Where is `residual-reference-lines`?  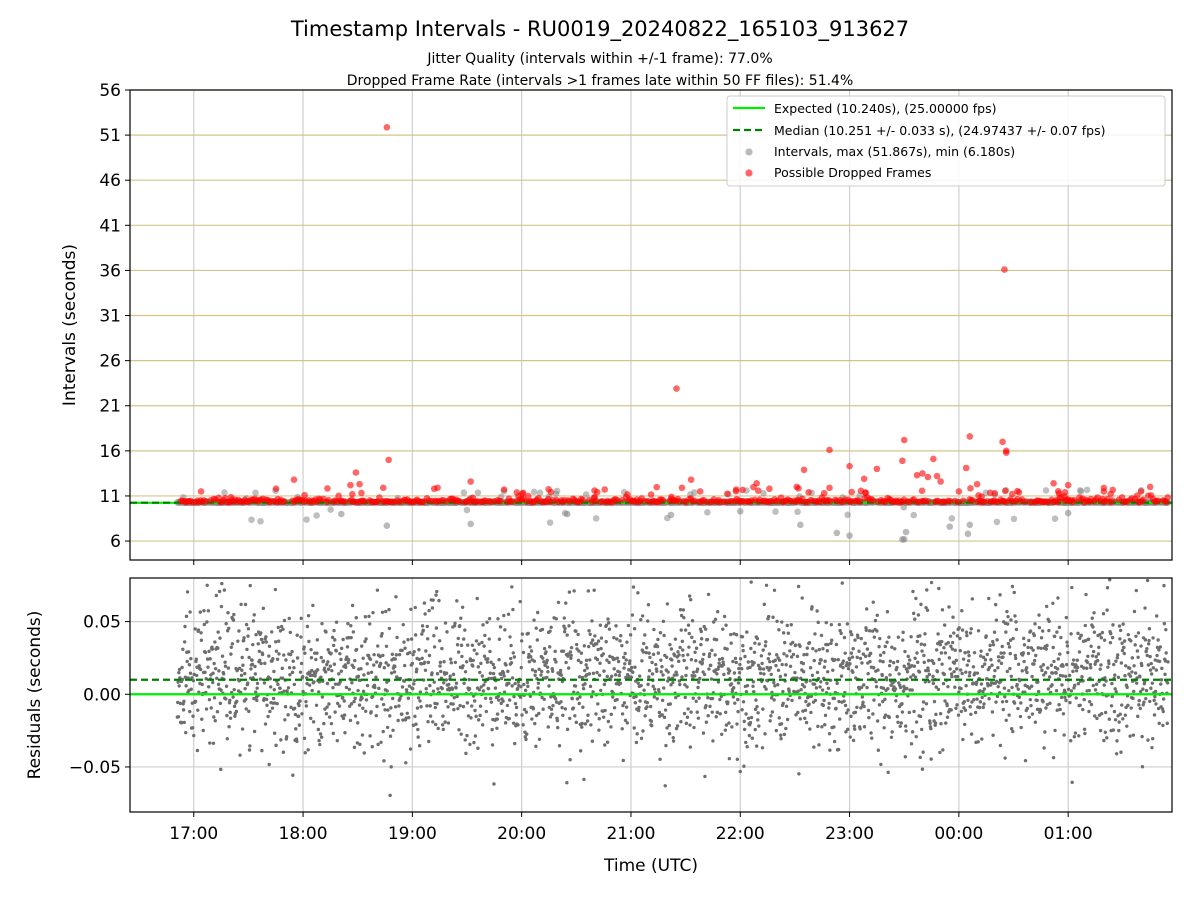 residual-reference-lines is located at coordinates (651, 687).